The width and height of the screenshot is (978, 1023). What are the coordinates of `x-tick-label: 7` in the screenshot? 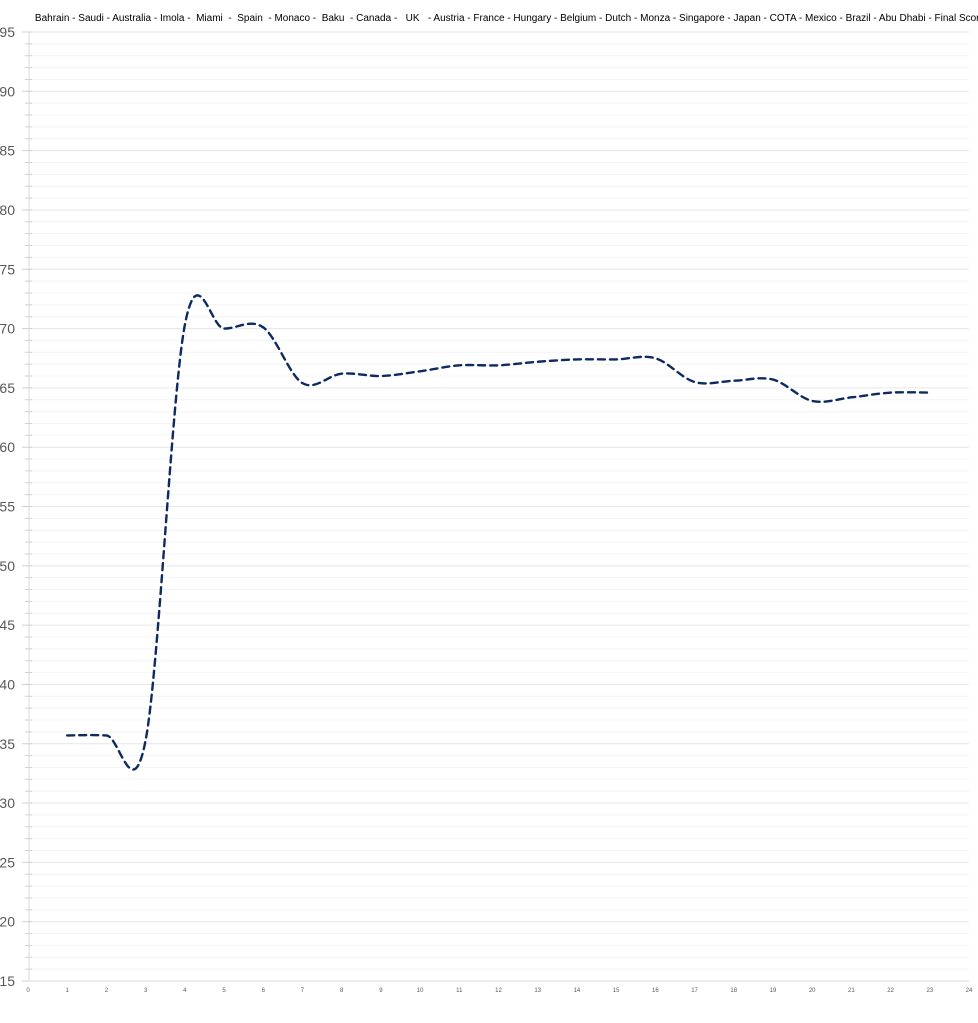 It's located at (303, 991).